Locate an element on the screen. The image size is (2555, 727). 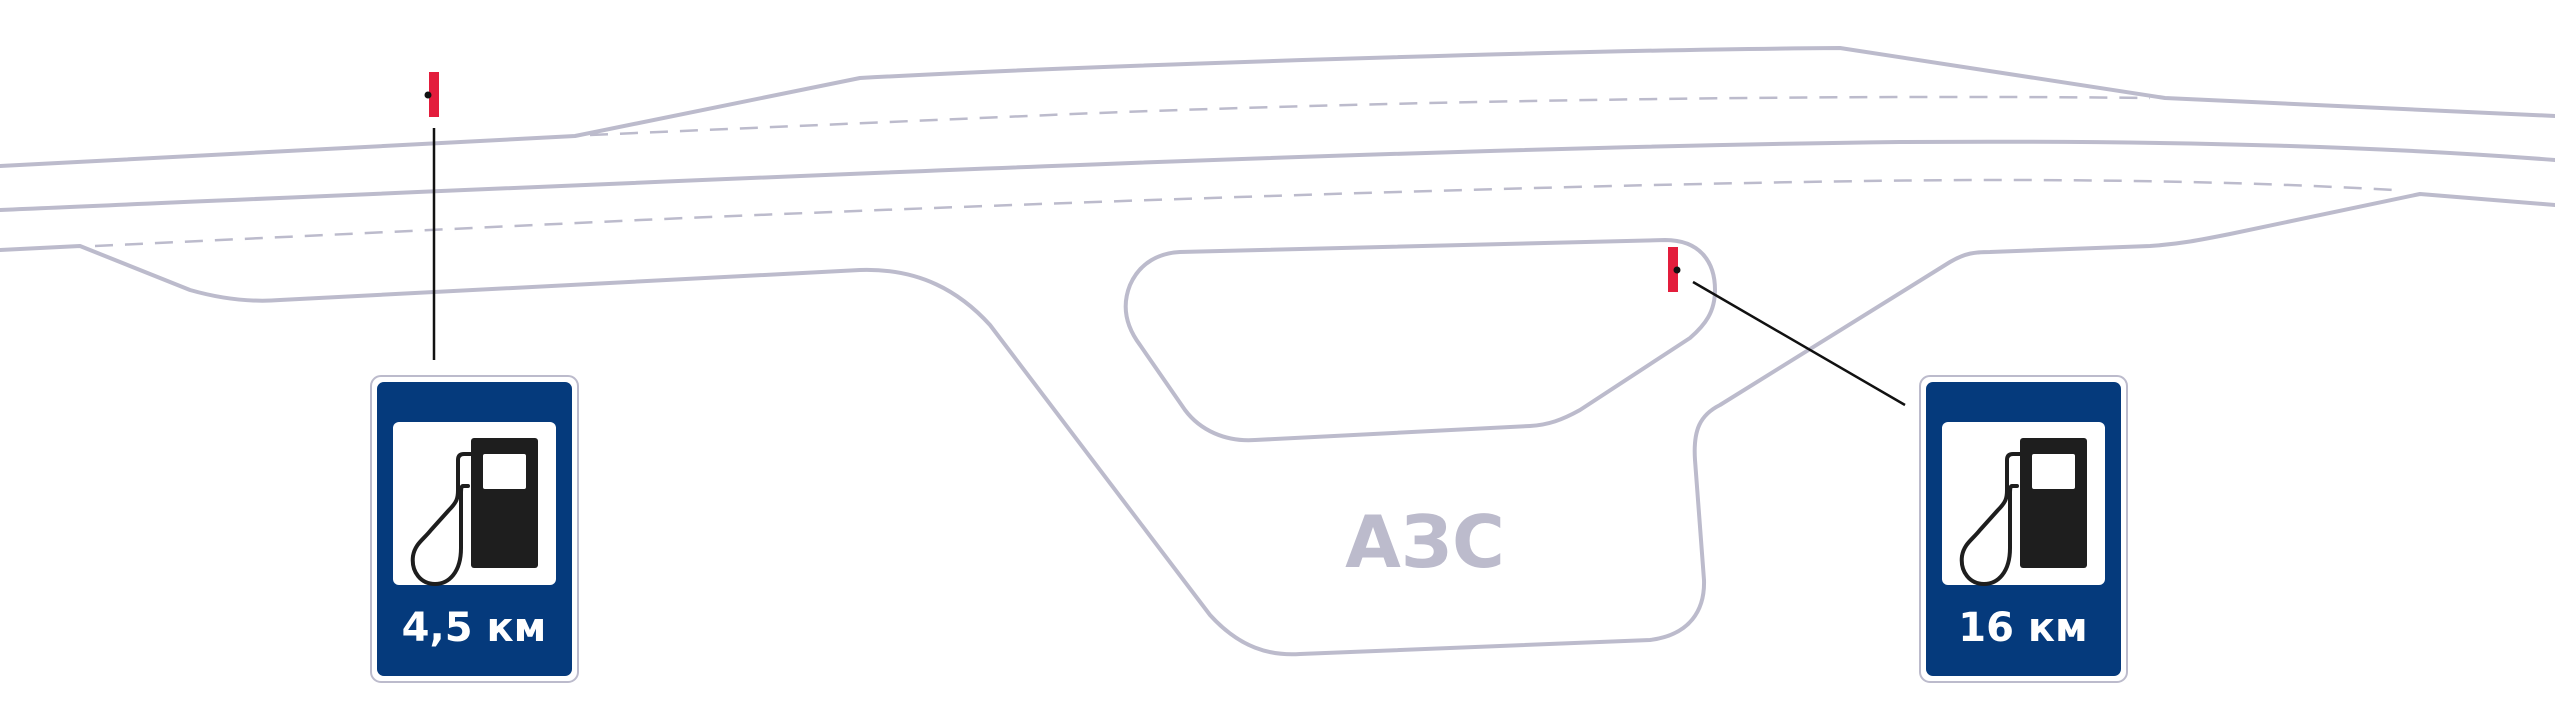
fuel-sign-right: 16 км is located at coordinates (2023, 529).